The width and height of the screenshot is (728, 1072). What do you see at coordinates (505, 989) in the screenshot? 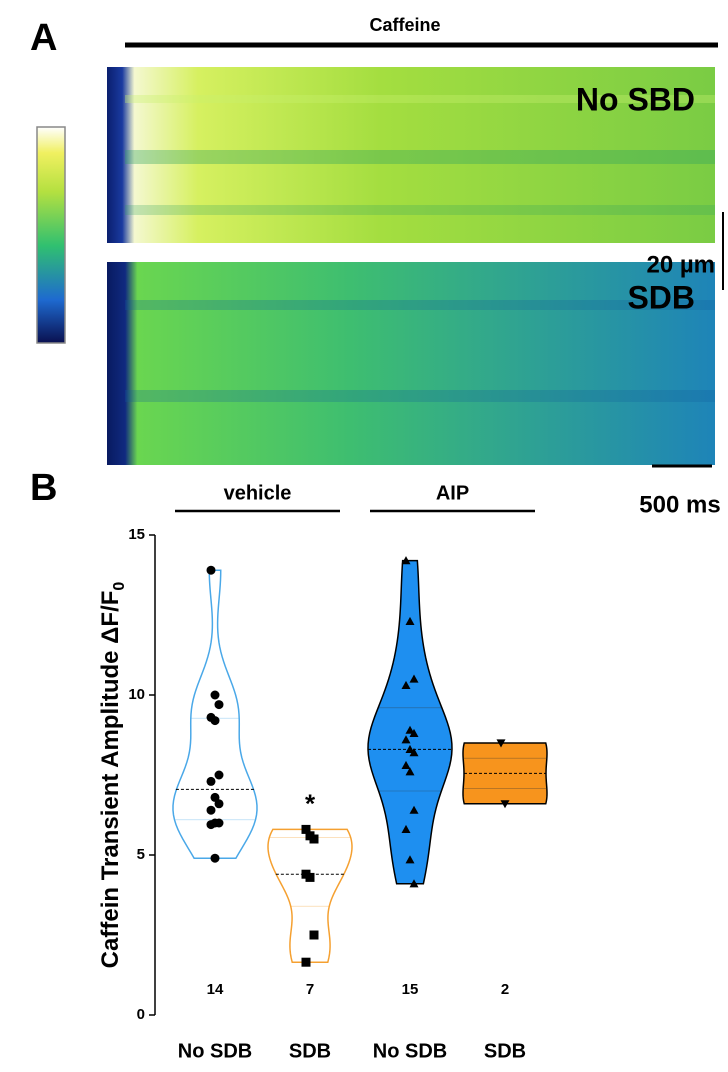
I see `n-label: 2` at bounding box center [505, 989].